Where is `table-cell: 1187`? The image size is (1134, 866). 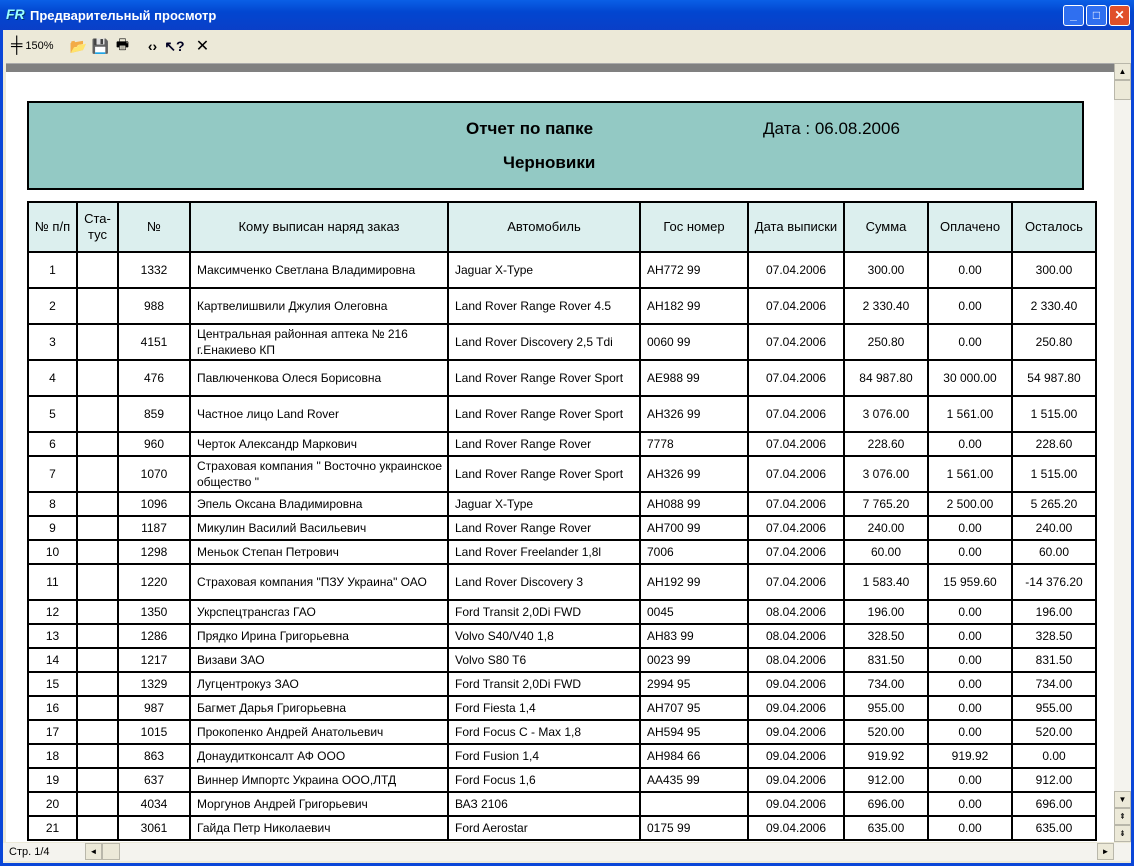 table-cell: 1187 is located at coordinates (154, 528).